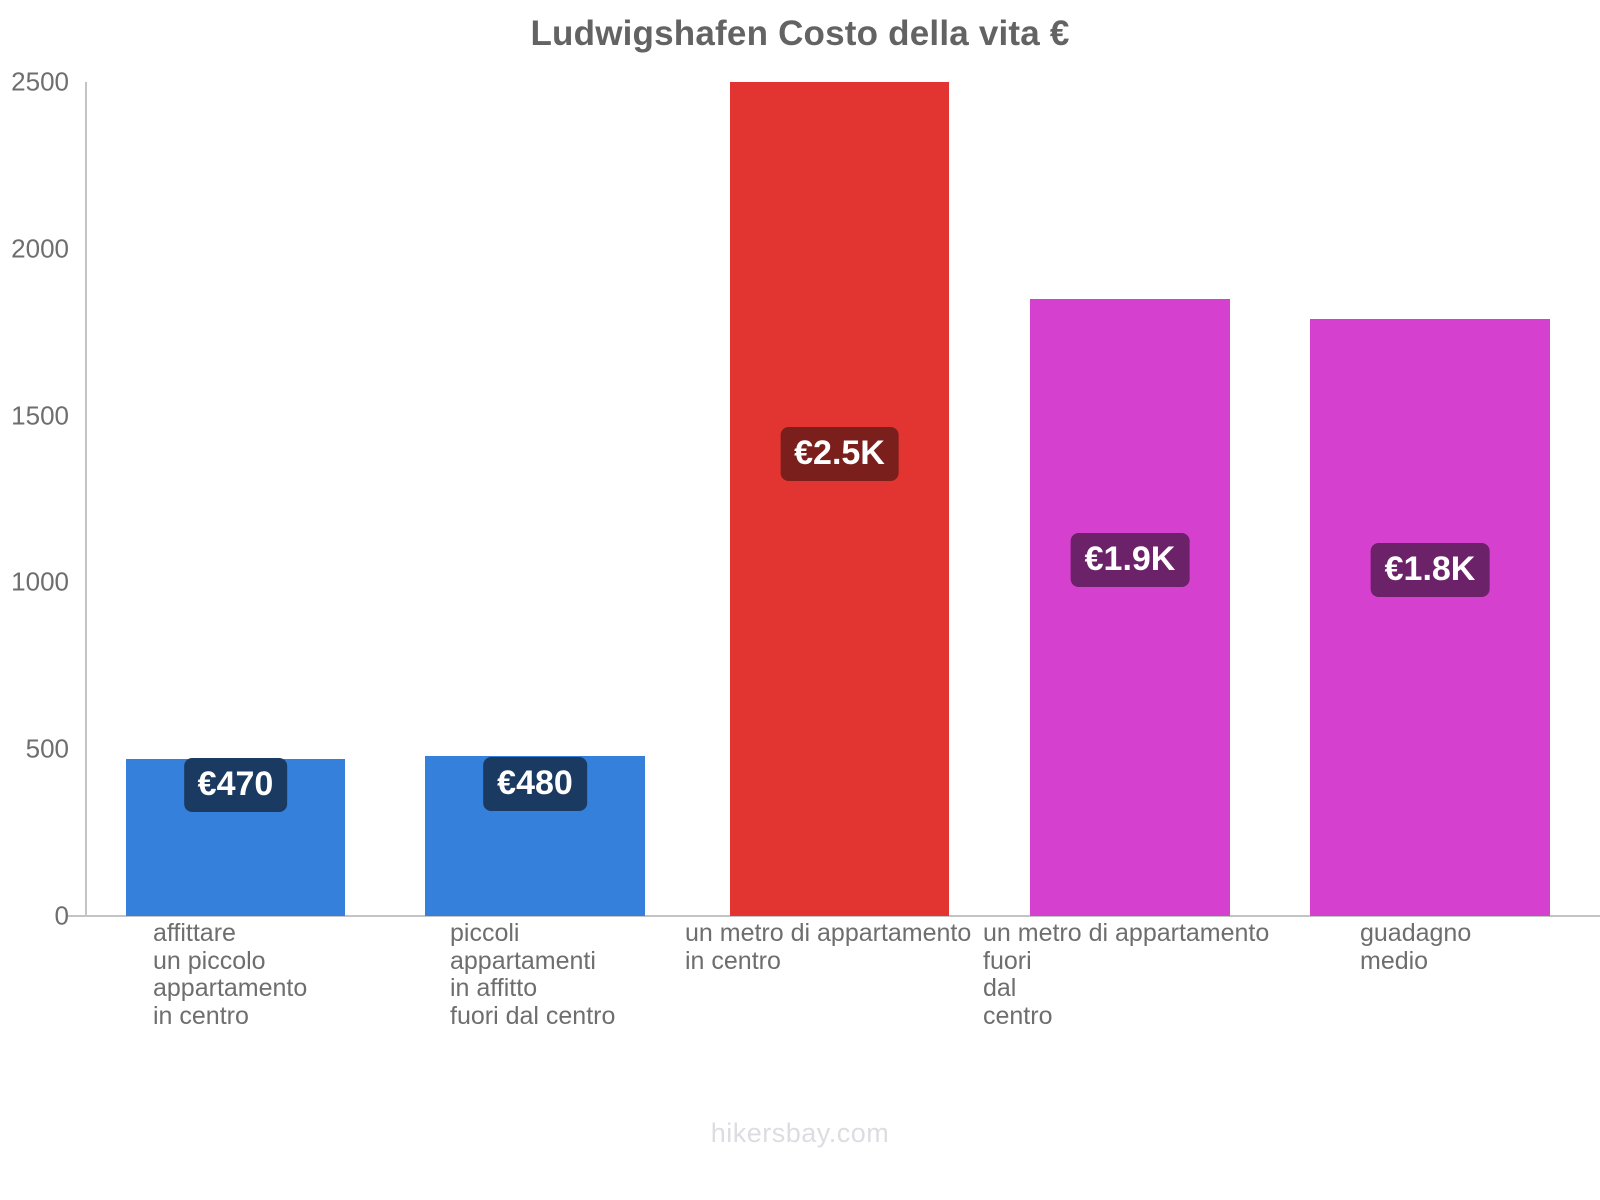 The width and height of the screenshot is (1600, 1200). I want to click on y-tick-label: 2500, so click(40, 81).